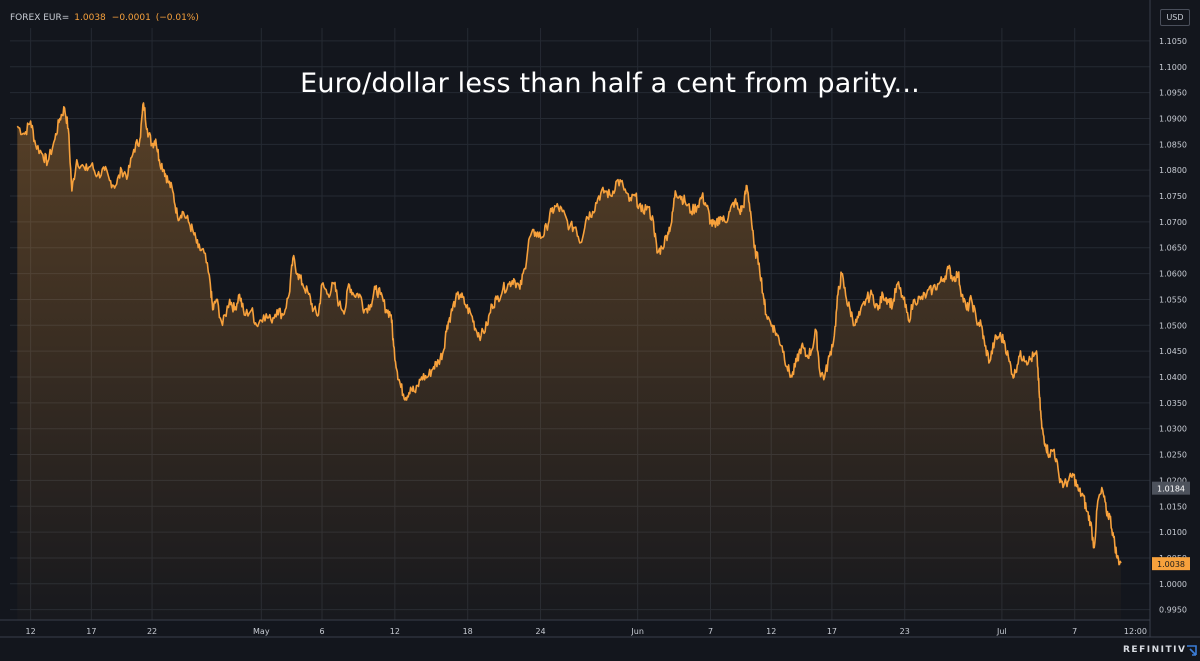 This screenshot has height=661, width=1200. I want to click on y-tick-label: 1.1000, so click(1173, 67).